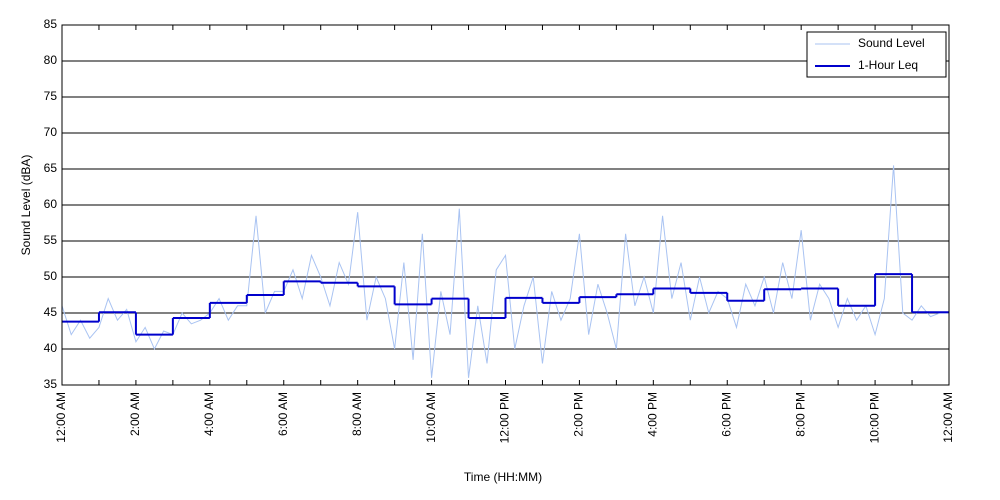 This screenshot has height=500, width=1000. What do you see at coordinates (503, 477) in the screenshot?
I see `x-axis-label: Time (HH:MM)` at bounding box center [503, 477].